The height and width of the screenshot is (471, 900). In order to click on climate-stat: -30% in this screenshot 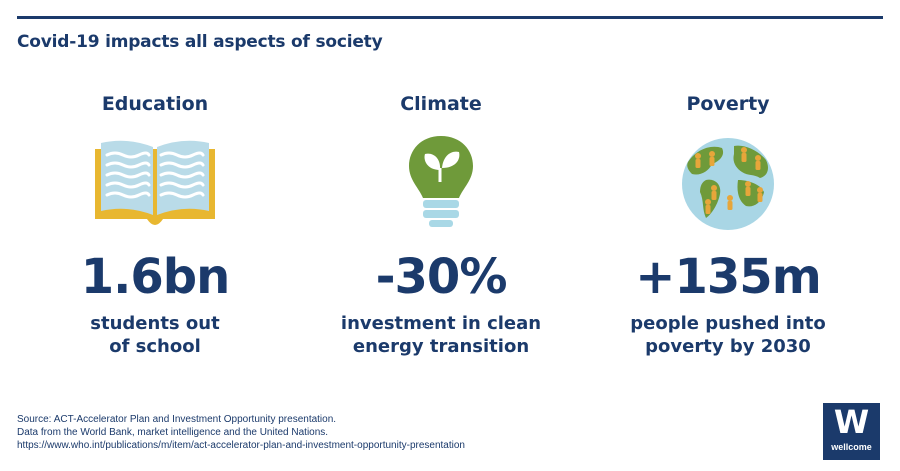, I will do `click(441, 277)`.